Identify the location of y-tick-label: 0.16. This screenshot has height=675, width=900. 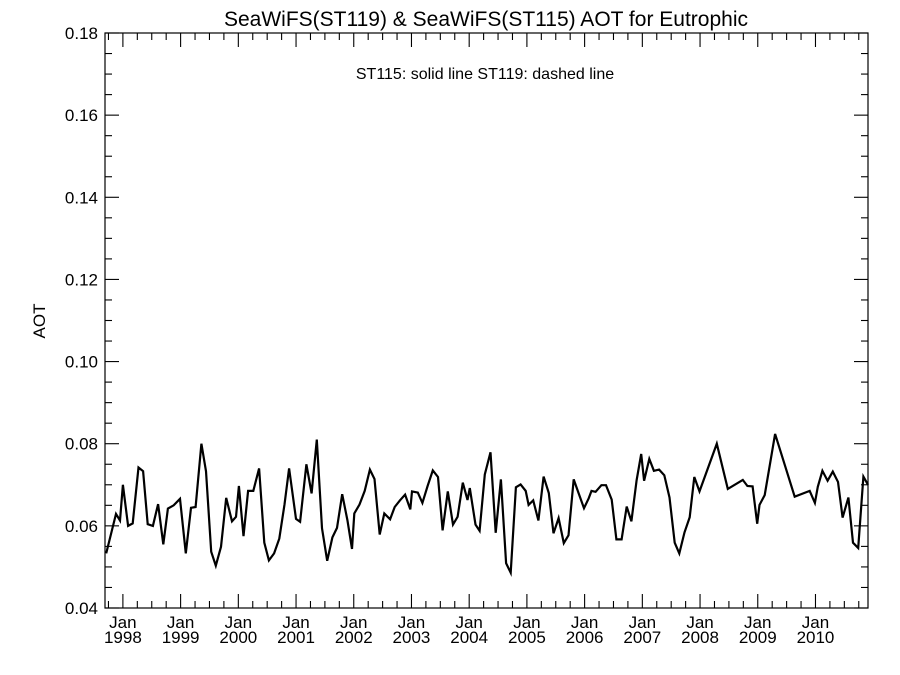
(81, 115).